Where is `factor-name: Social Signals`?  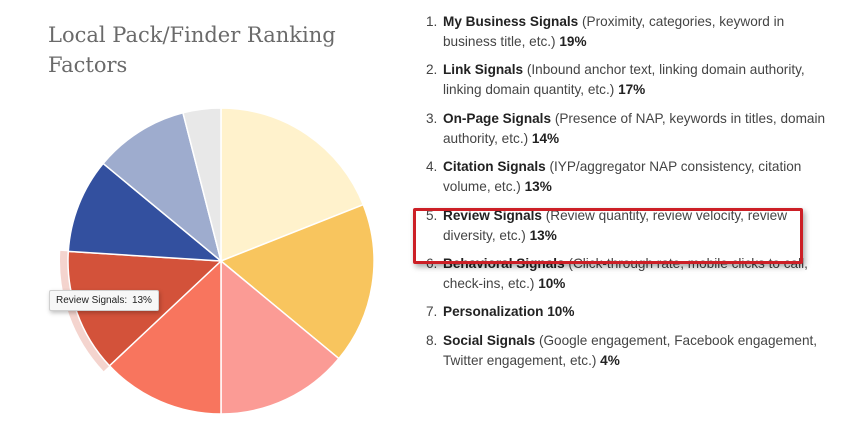
factor-name: Social Signals is located at coordinates (489, 340).